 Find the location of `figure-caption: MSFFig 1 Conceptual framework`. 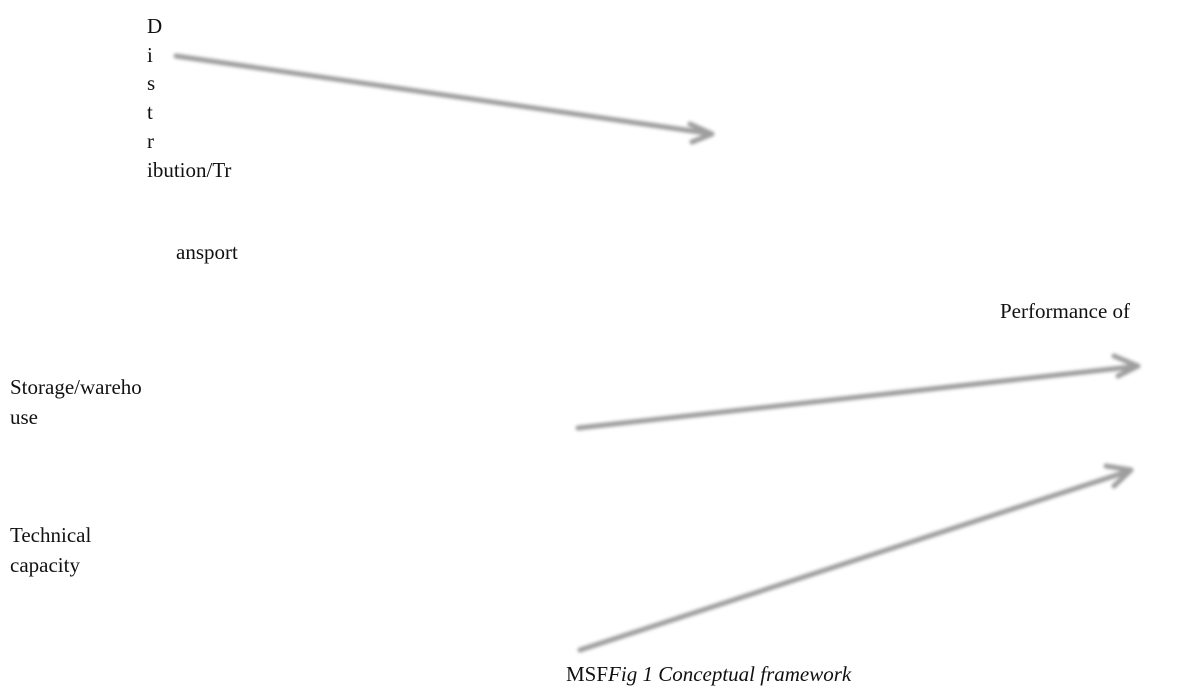

figure-caption: MSFFig 1 Conceptual framework is located at coordinates (708, 674).